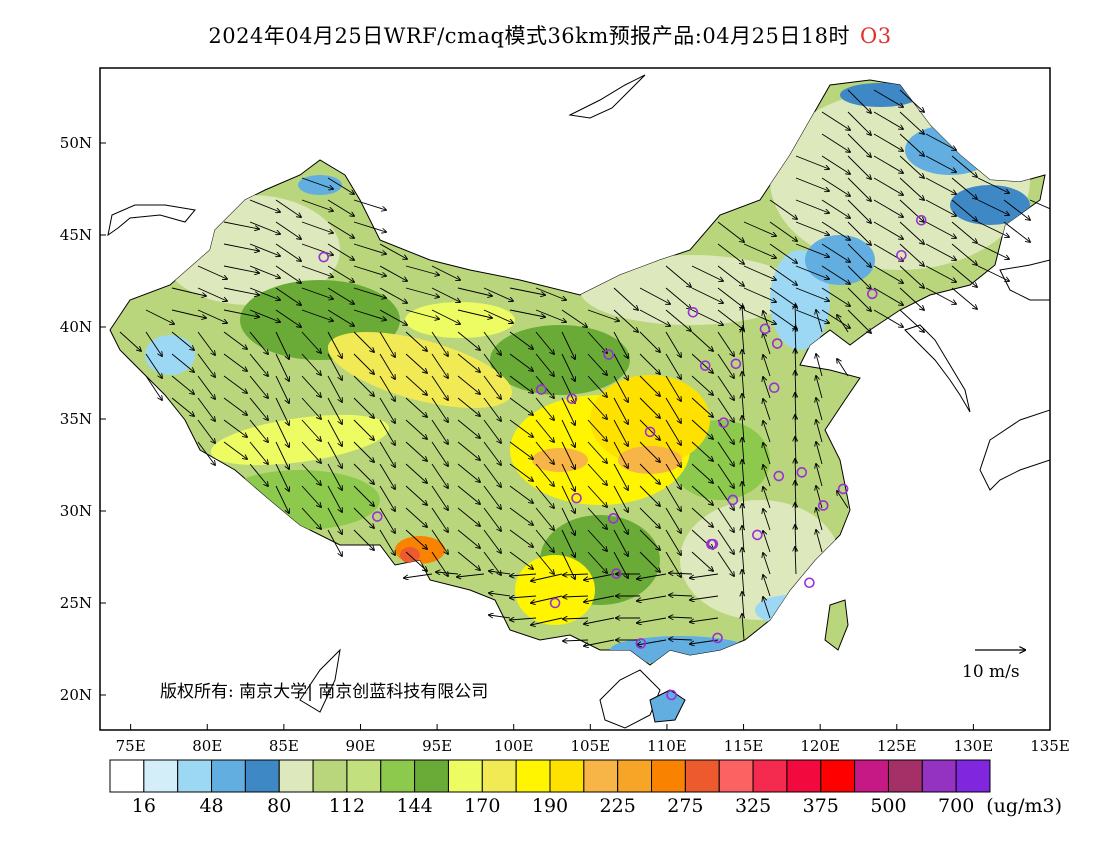 The image size is (1100, 850). Describe the element at coordinates (347, 806) in the screenshot. I see `colorbar-label: 112` at that location.